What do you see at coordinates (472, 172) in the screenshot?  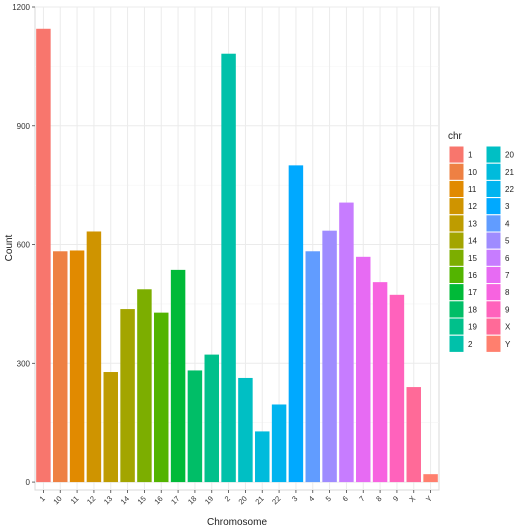 I see `legend-label: 10` at bounding box center [472, 172].